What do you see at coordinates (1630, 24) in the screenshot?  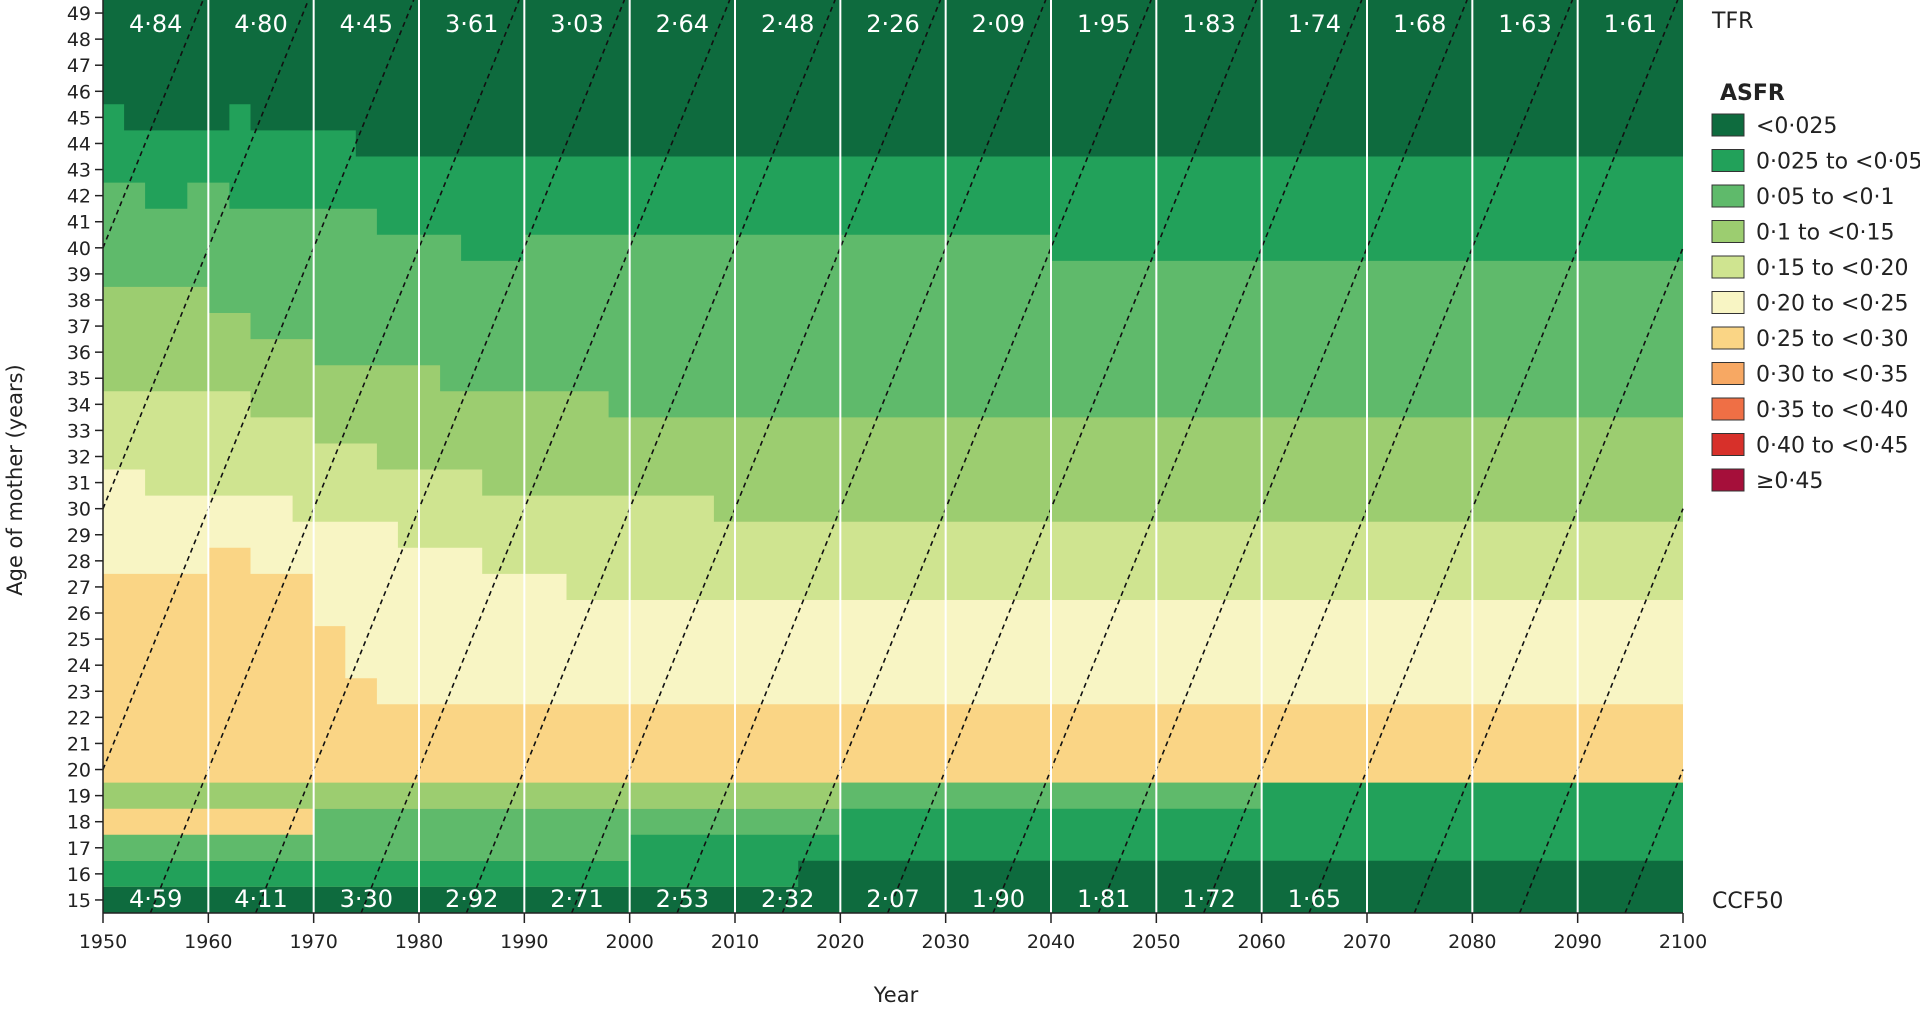 I see `tfr-value-label: 1·61` at bounding box center [1630, 24].